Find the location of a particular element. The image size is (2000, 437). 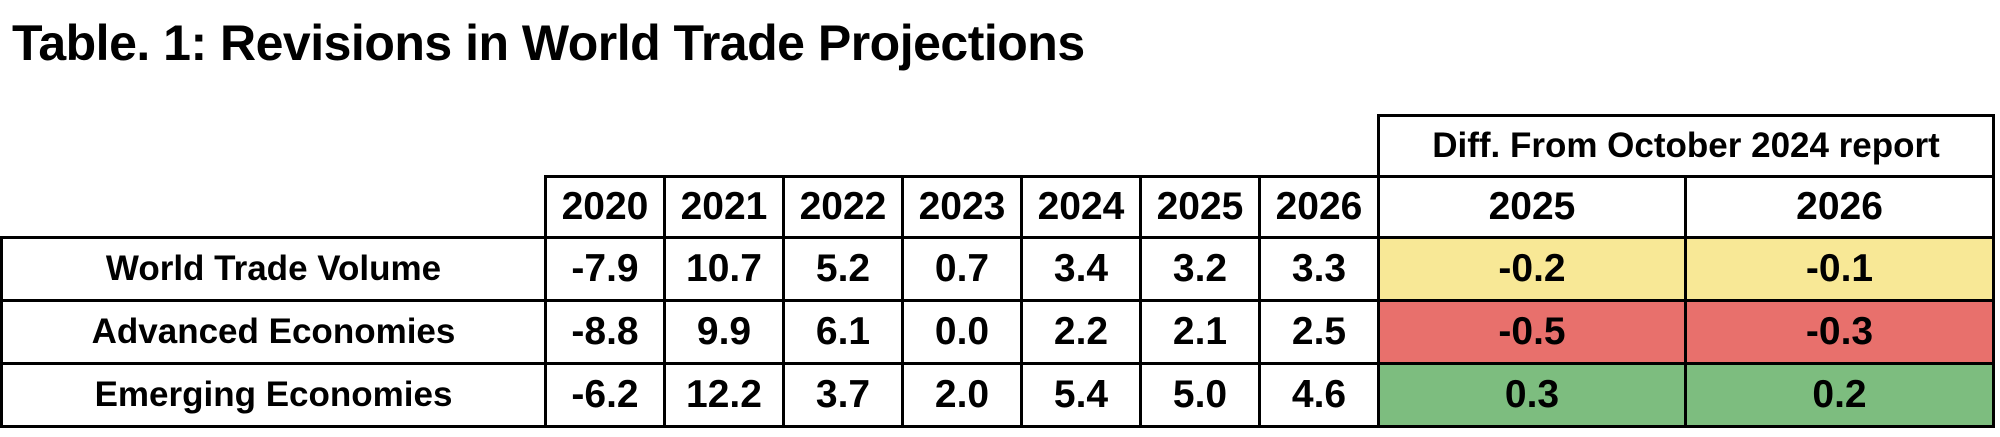

value-cell: 10.7 is located at coordinates (724, 269).